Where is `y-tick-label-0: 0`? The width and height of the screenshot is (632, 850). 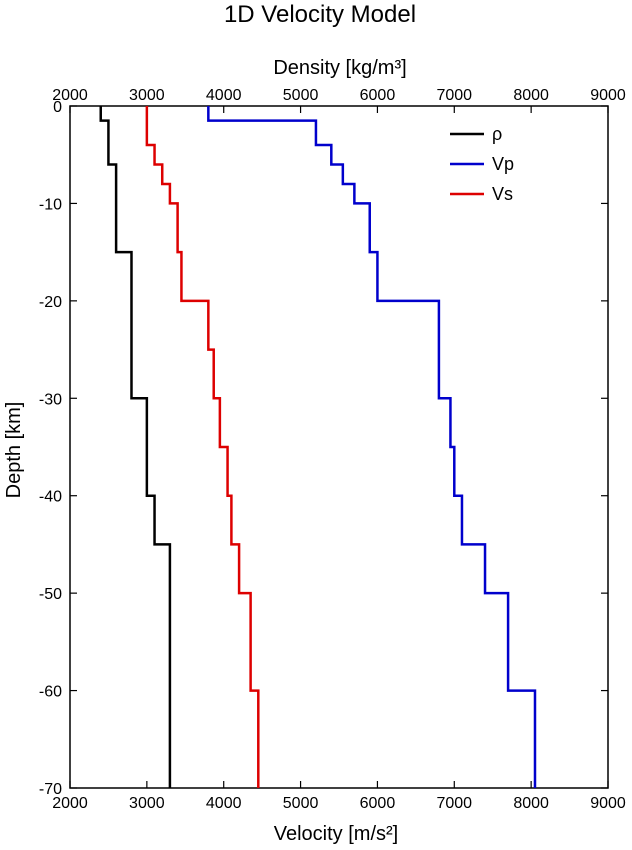
y-tick-label-0: 0 is located at coordinates (57, 107).